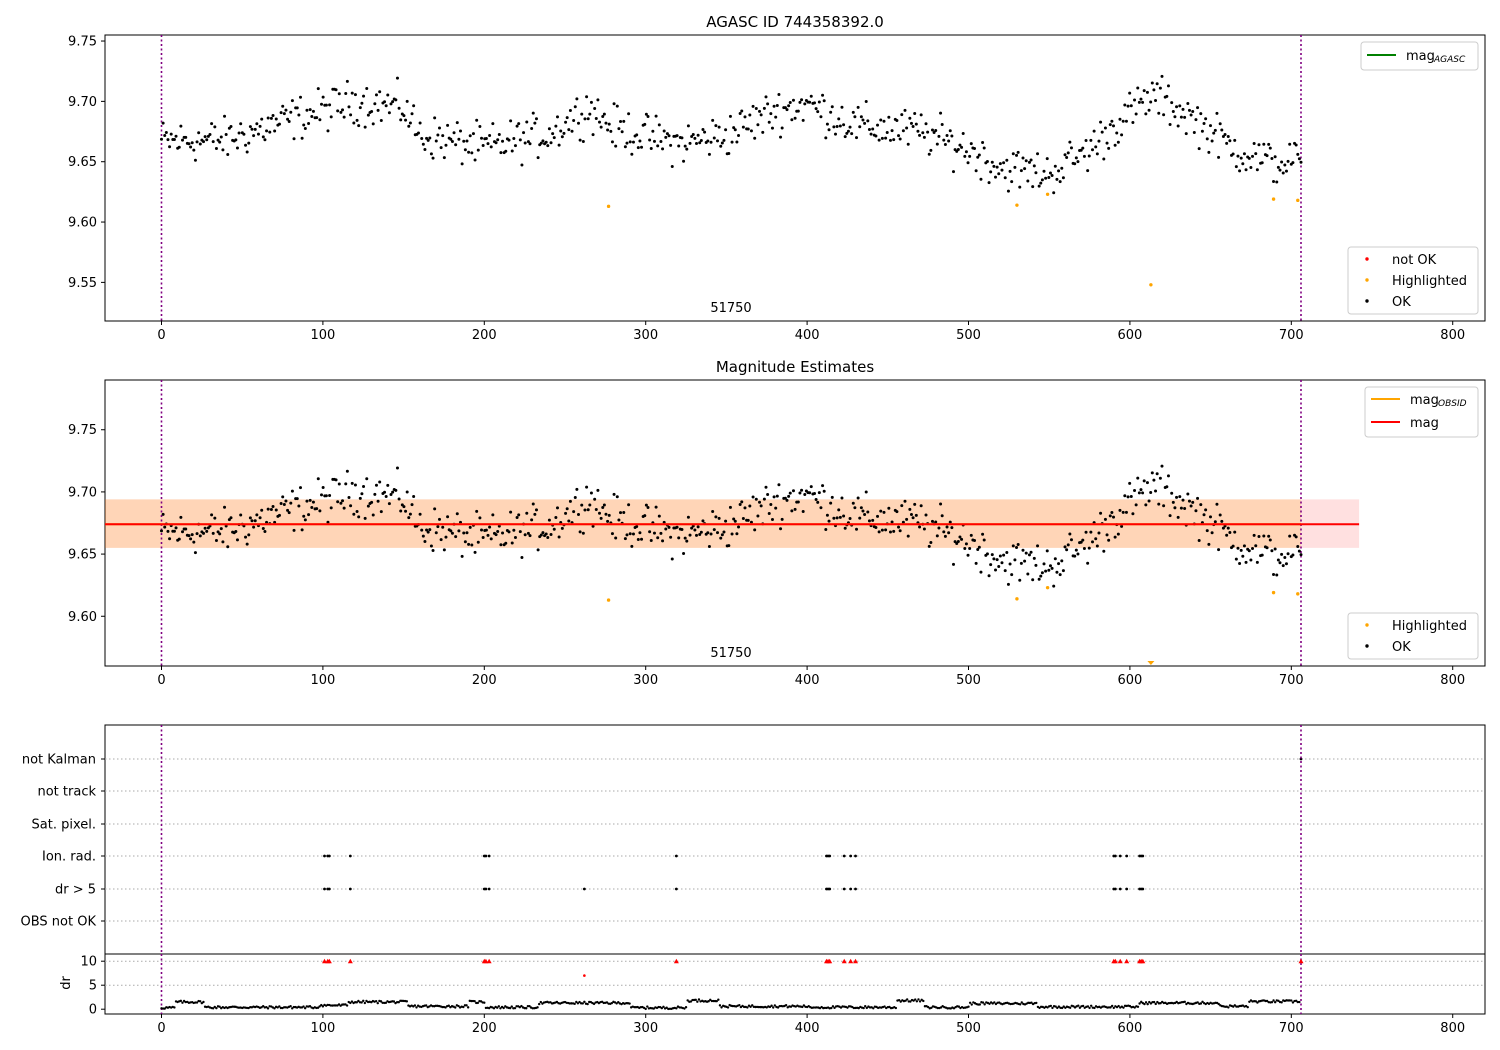 The image size is (1500, 1050). What do you see at coordinates (855, 889) in the screenshot?
I see `flags-point` at bounding box center [855, 889].